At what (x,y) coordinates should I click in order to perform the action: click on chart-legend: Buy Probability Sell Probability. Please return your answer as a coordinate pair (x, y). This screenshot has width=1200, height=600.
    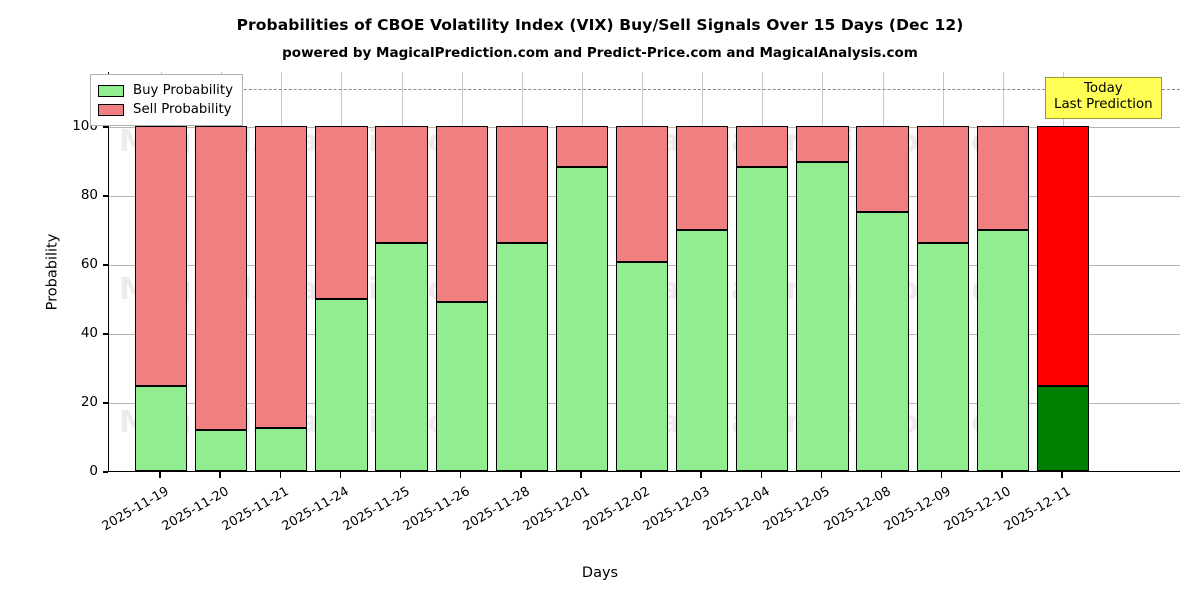
    Looking at the image, I should click on (166, 100).